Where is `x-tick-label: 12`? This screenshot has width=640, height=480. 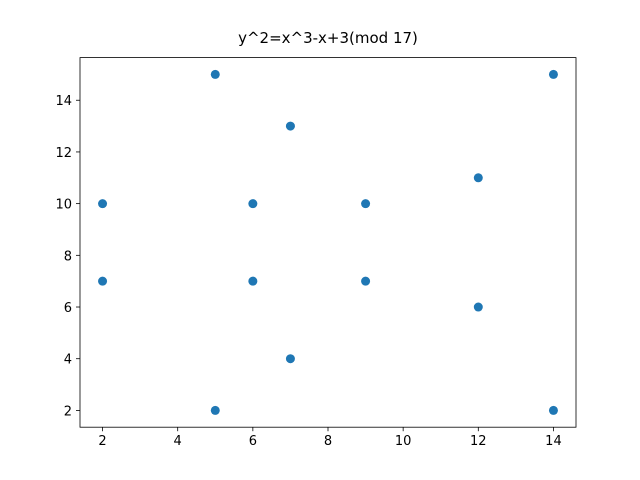
x-tick-label: 12 is located at coordinates (478, 441).